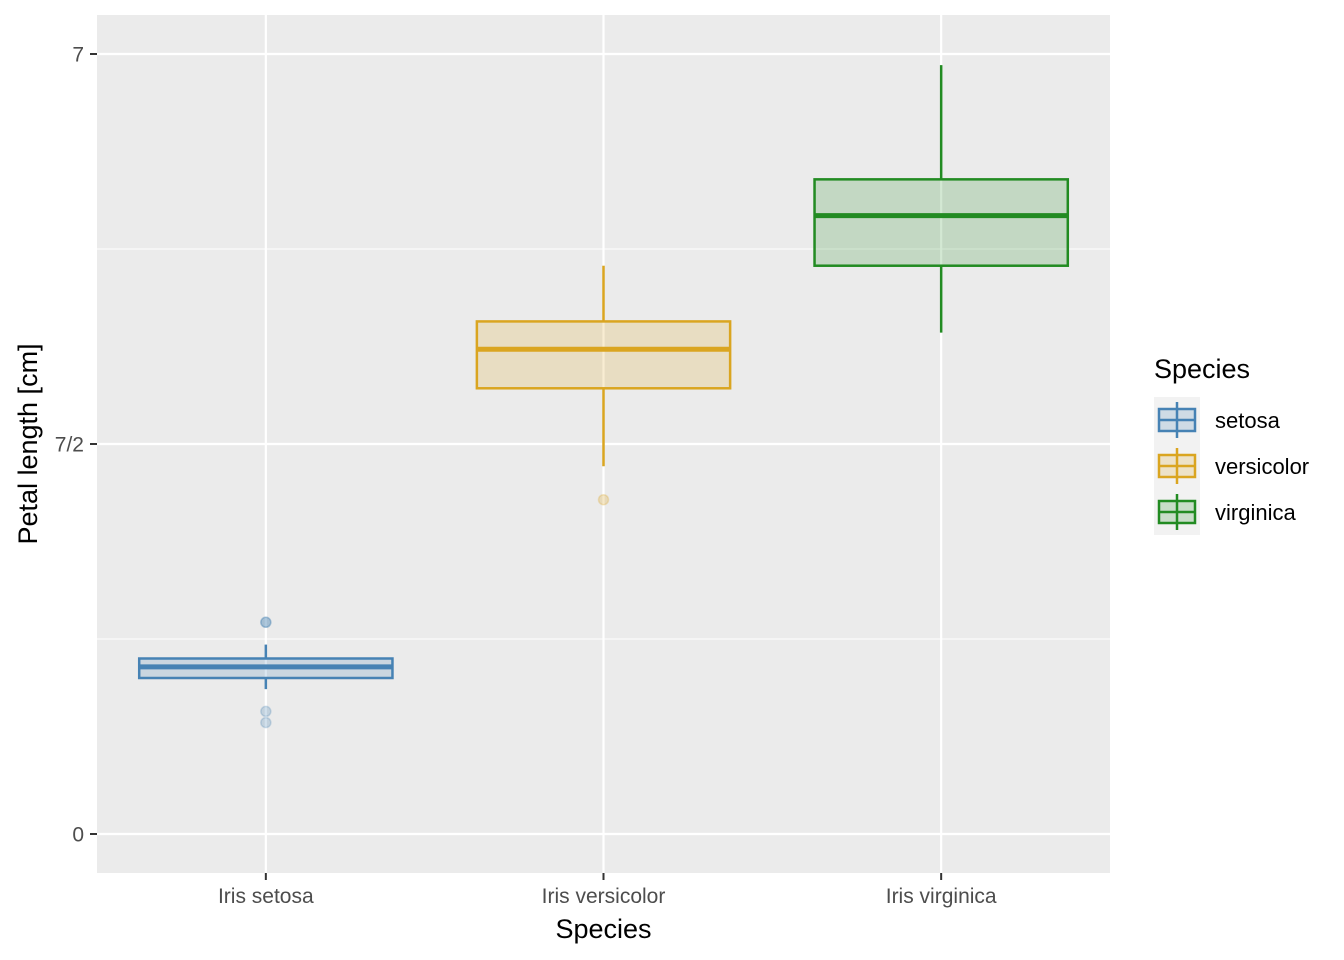 The height and width of the screenshot is (960, 1344). What do you see at coordinates (1177, 420) in the screenshot?
I see `legend-key-setosa` at bounding box center [1177, 420].